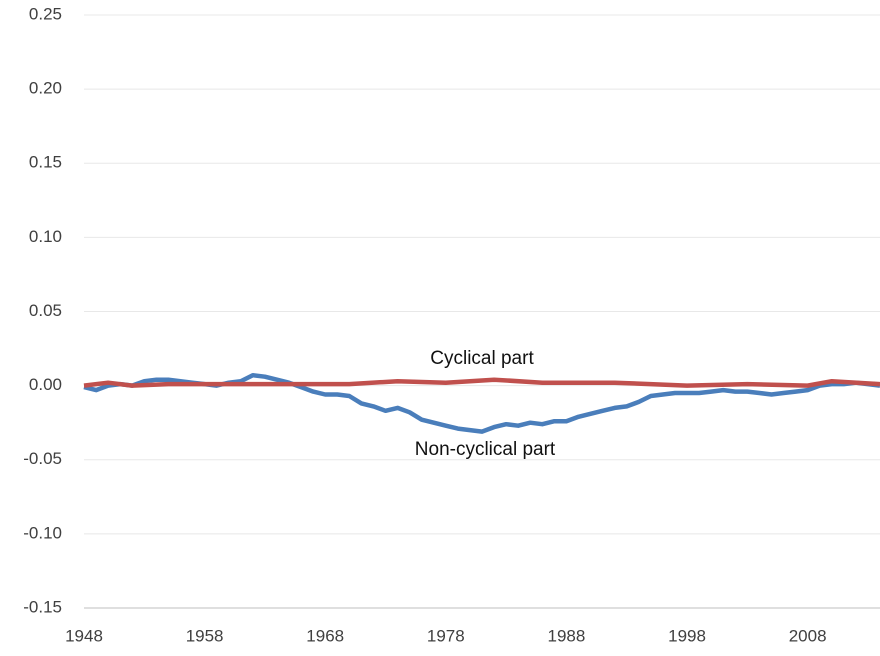 The image size is (880, 656). I want to click on y-tick-label: -0.05, so click(42, 458).